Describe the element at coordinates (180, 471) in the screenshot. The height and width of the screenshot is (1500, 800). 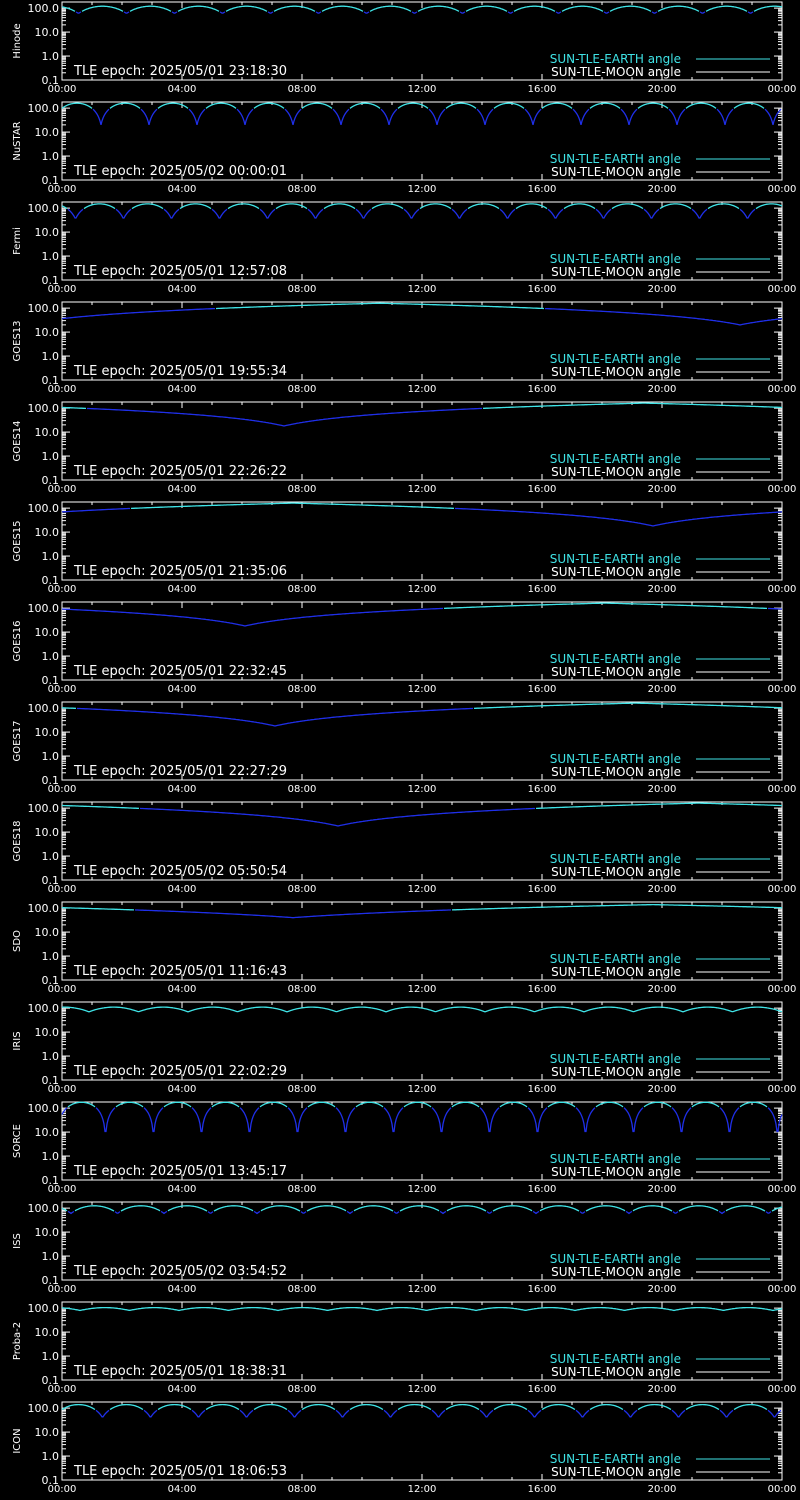
I see `tle-epoch-label: TLE epoch: 2025/05/01 22:26:22` at that location.